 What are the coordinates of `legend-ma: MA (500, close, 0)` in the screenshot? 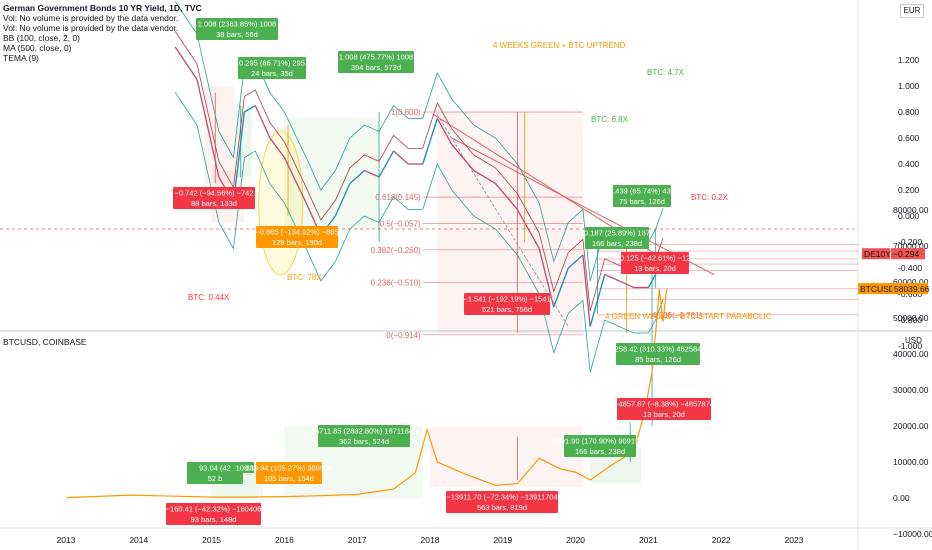 It's located at (37, 48).